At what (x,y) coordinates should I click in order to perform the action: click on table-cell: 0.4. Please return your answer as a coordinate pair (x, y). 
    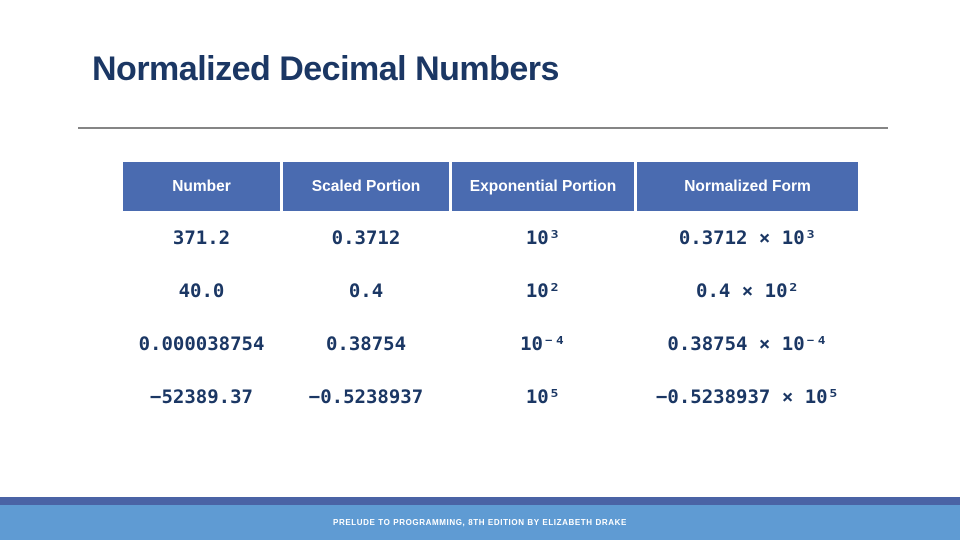
    Looking at the image, I should click on (366, 290).